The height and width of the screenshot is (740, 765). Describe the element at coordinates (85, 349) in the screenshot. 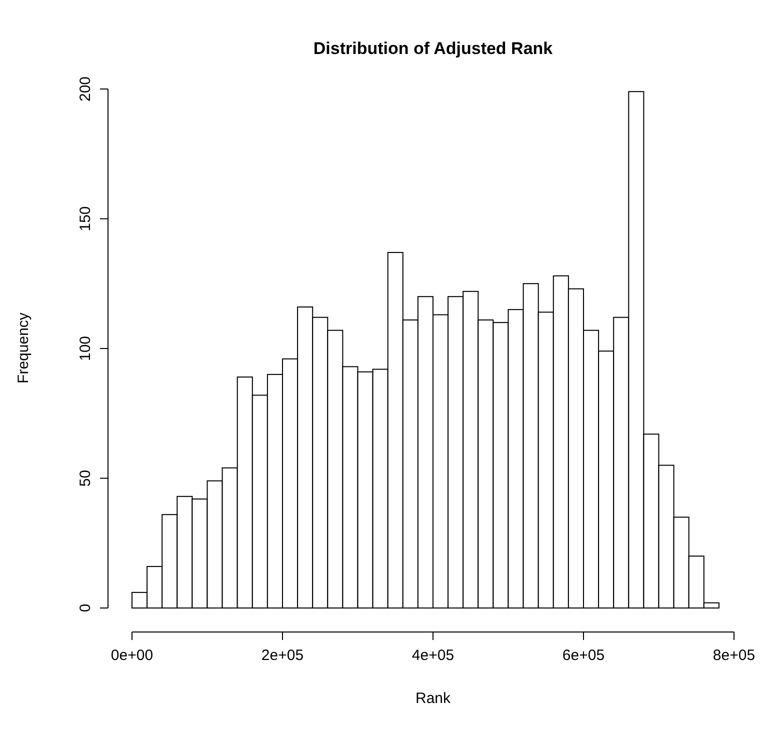

I see `y-tick-label: 100` at that location.